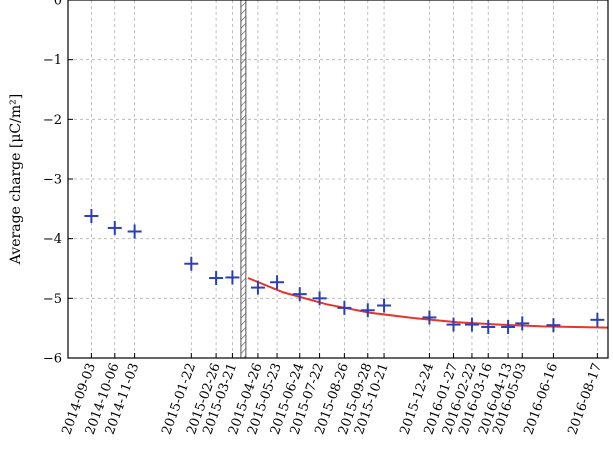 This screenshot has height=456, width=613. What do you see at coordinates (16, 179) in the screenshot?
I see `y-axis-label: Average charge [μC/m²]` at bounding box center [16, 179].